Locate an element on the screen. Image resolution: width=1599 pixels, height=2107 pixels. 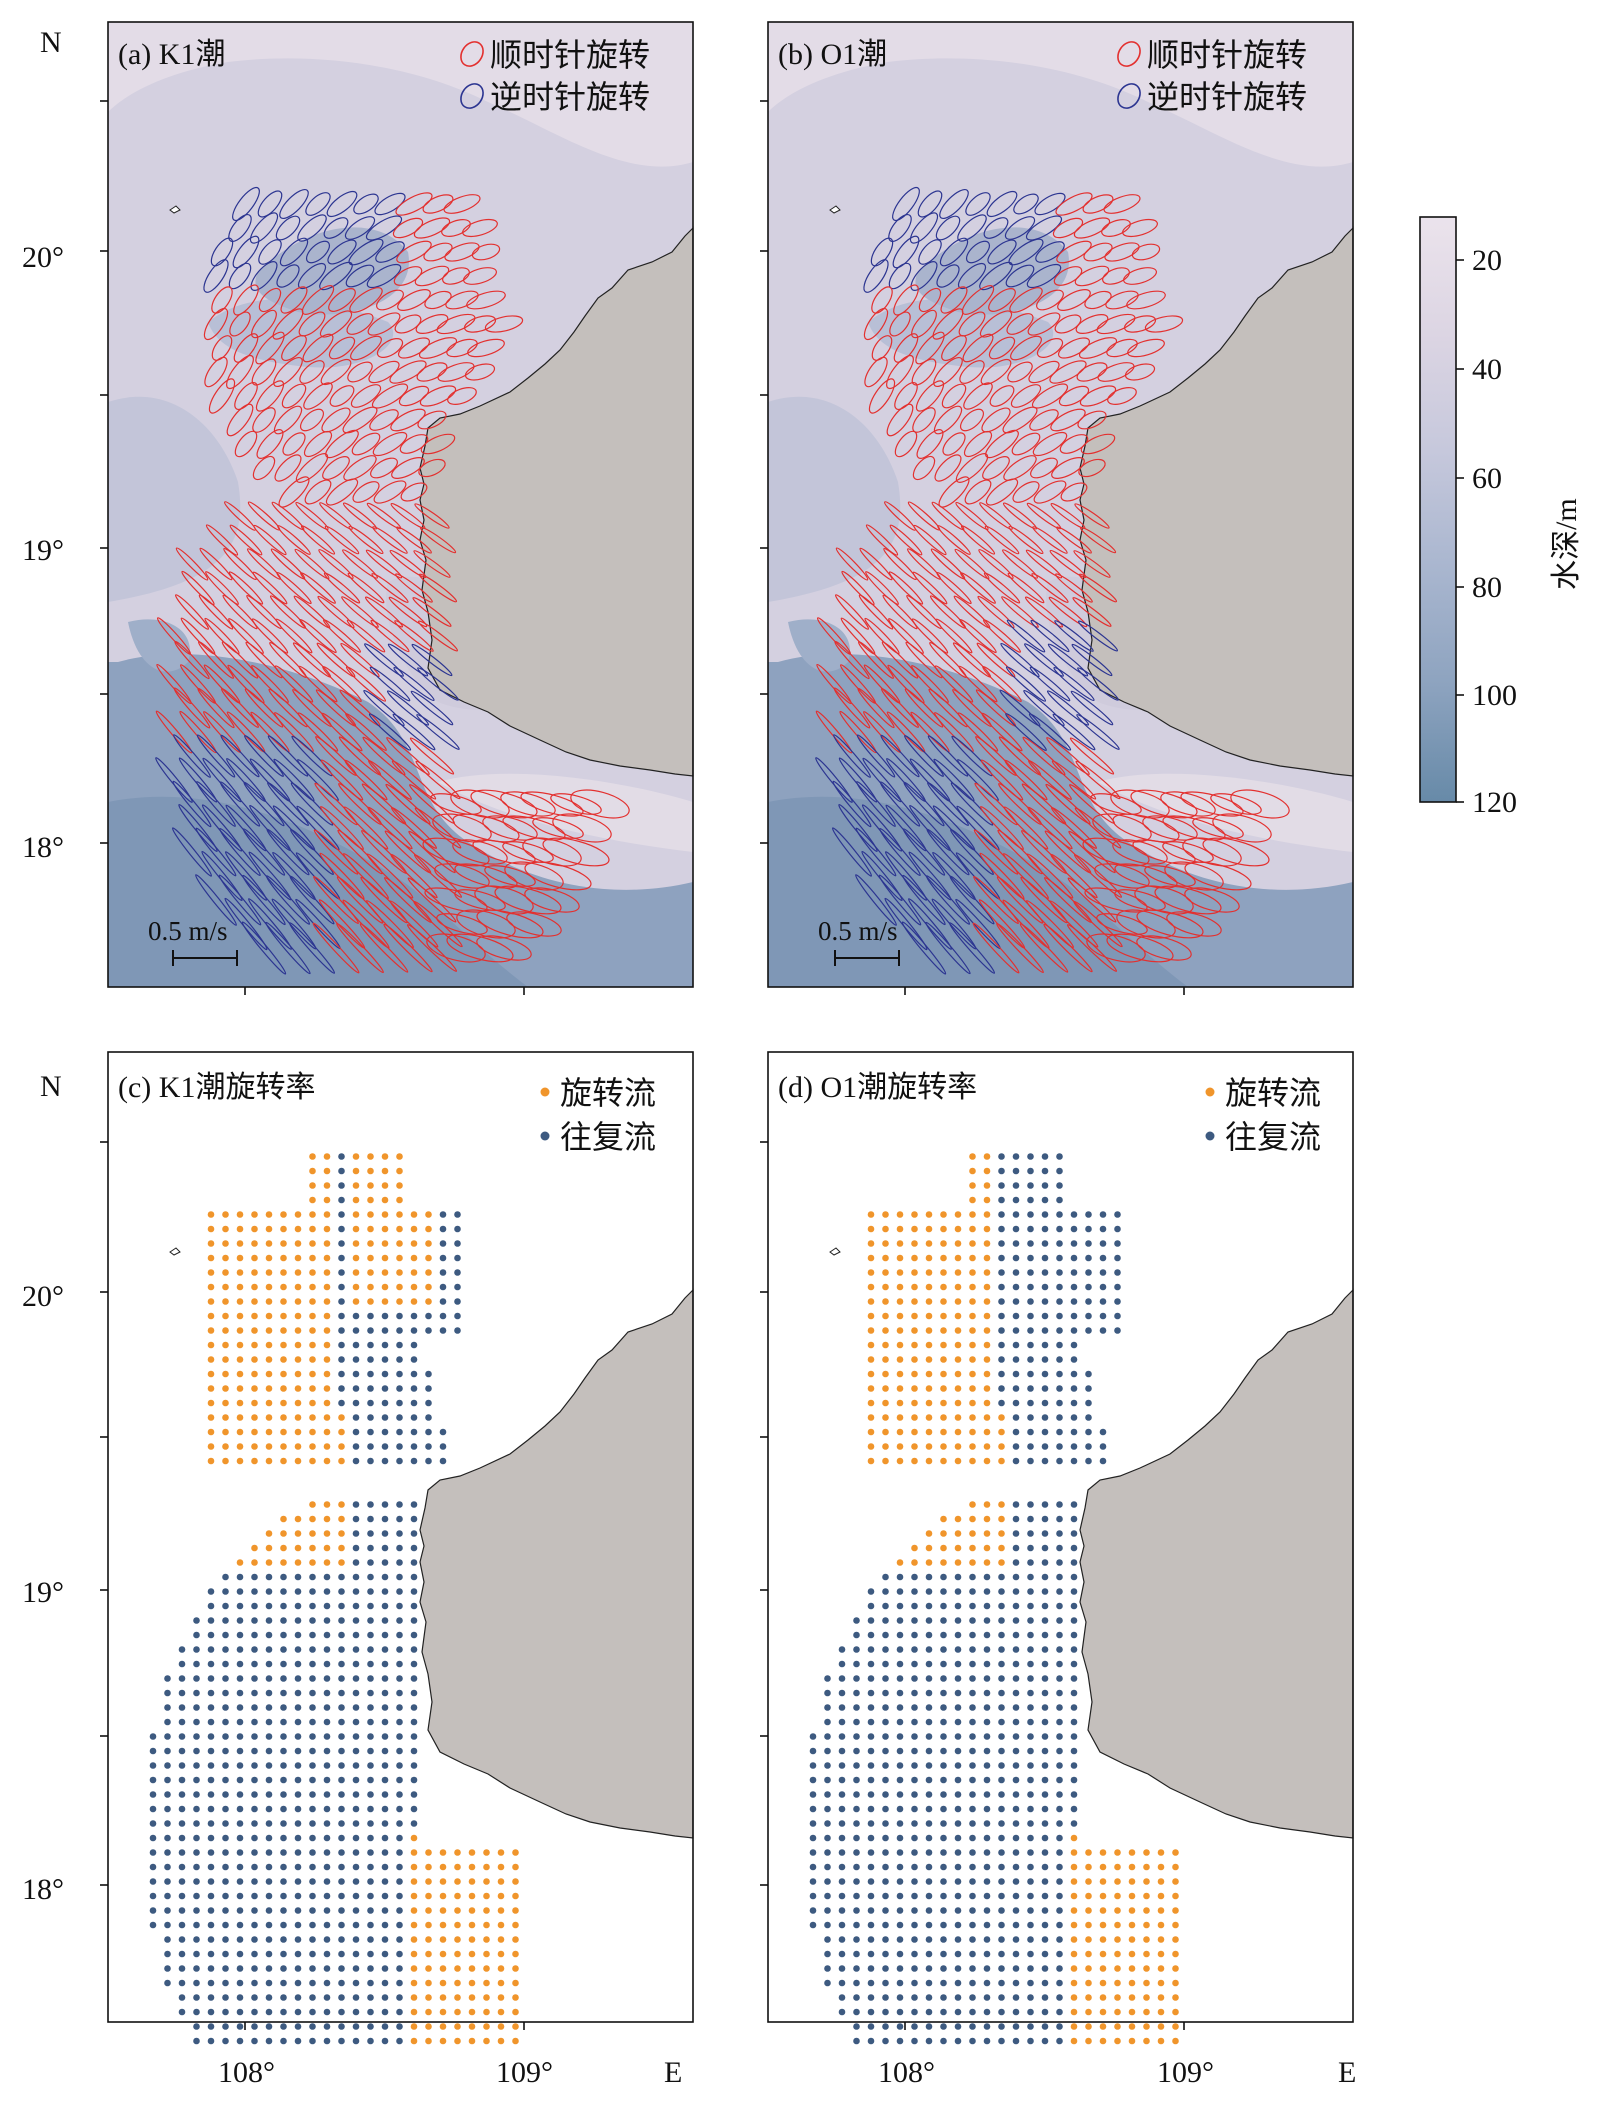
lat-tick-18-top: 18° is located at coordinates (43, 847).